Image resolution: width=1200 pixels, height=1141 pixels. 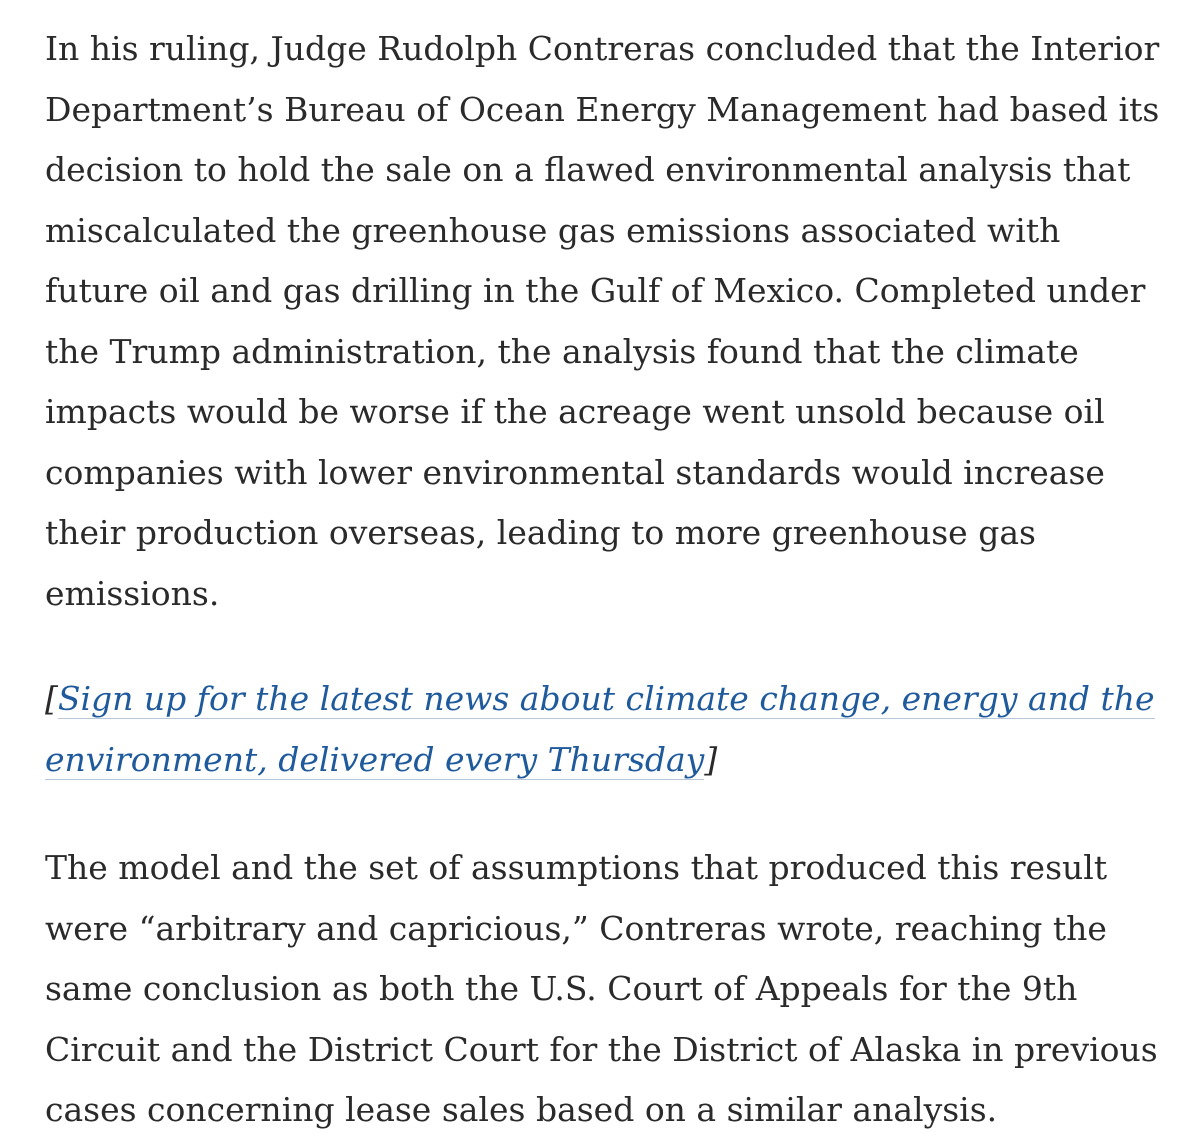 What do you see at coordinates (711, 759) in the screenshot?
I see `promo-close-bracket: ]` at bounding box center [711, 759].